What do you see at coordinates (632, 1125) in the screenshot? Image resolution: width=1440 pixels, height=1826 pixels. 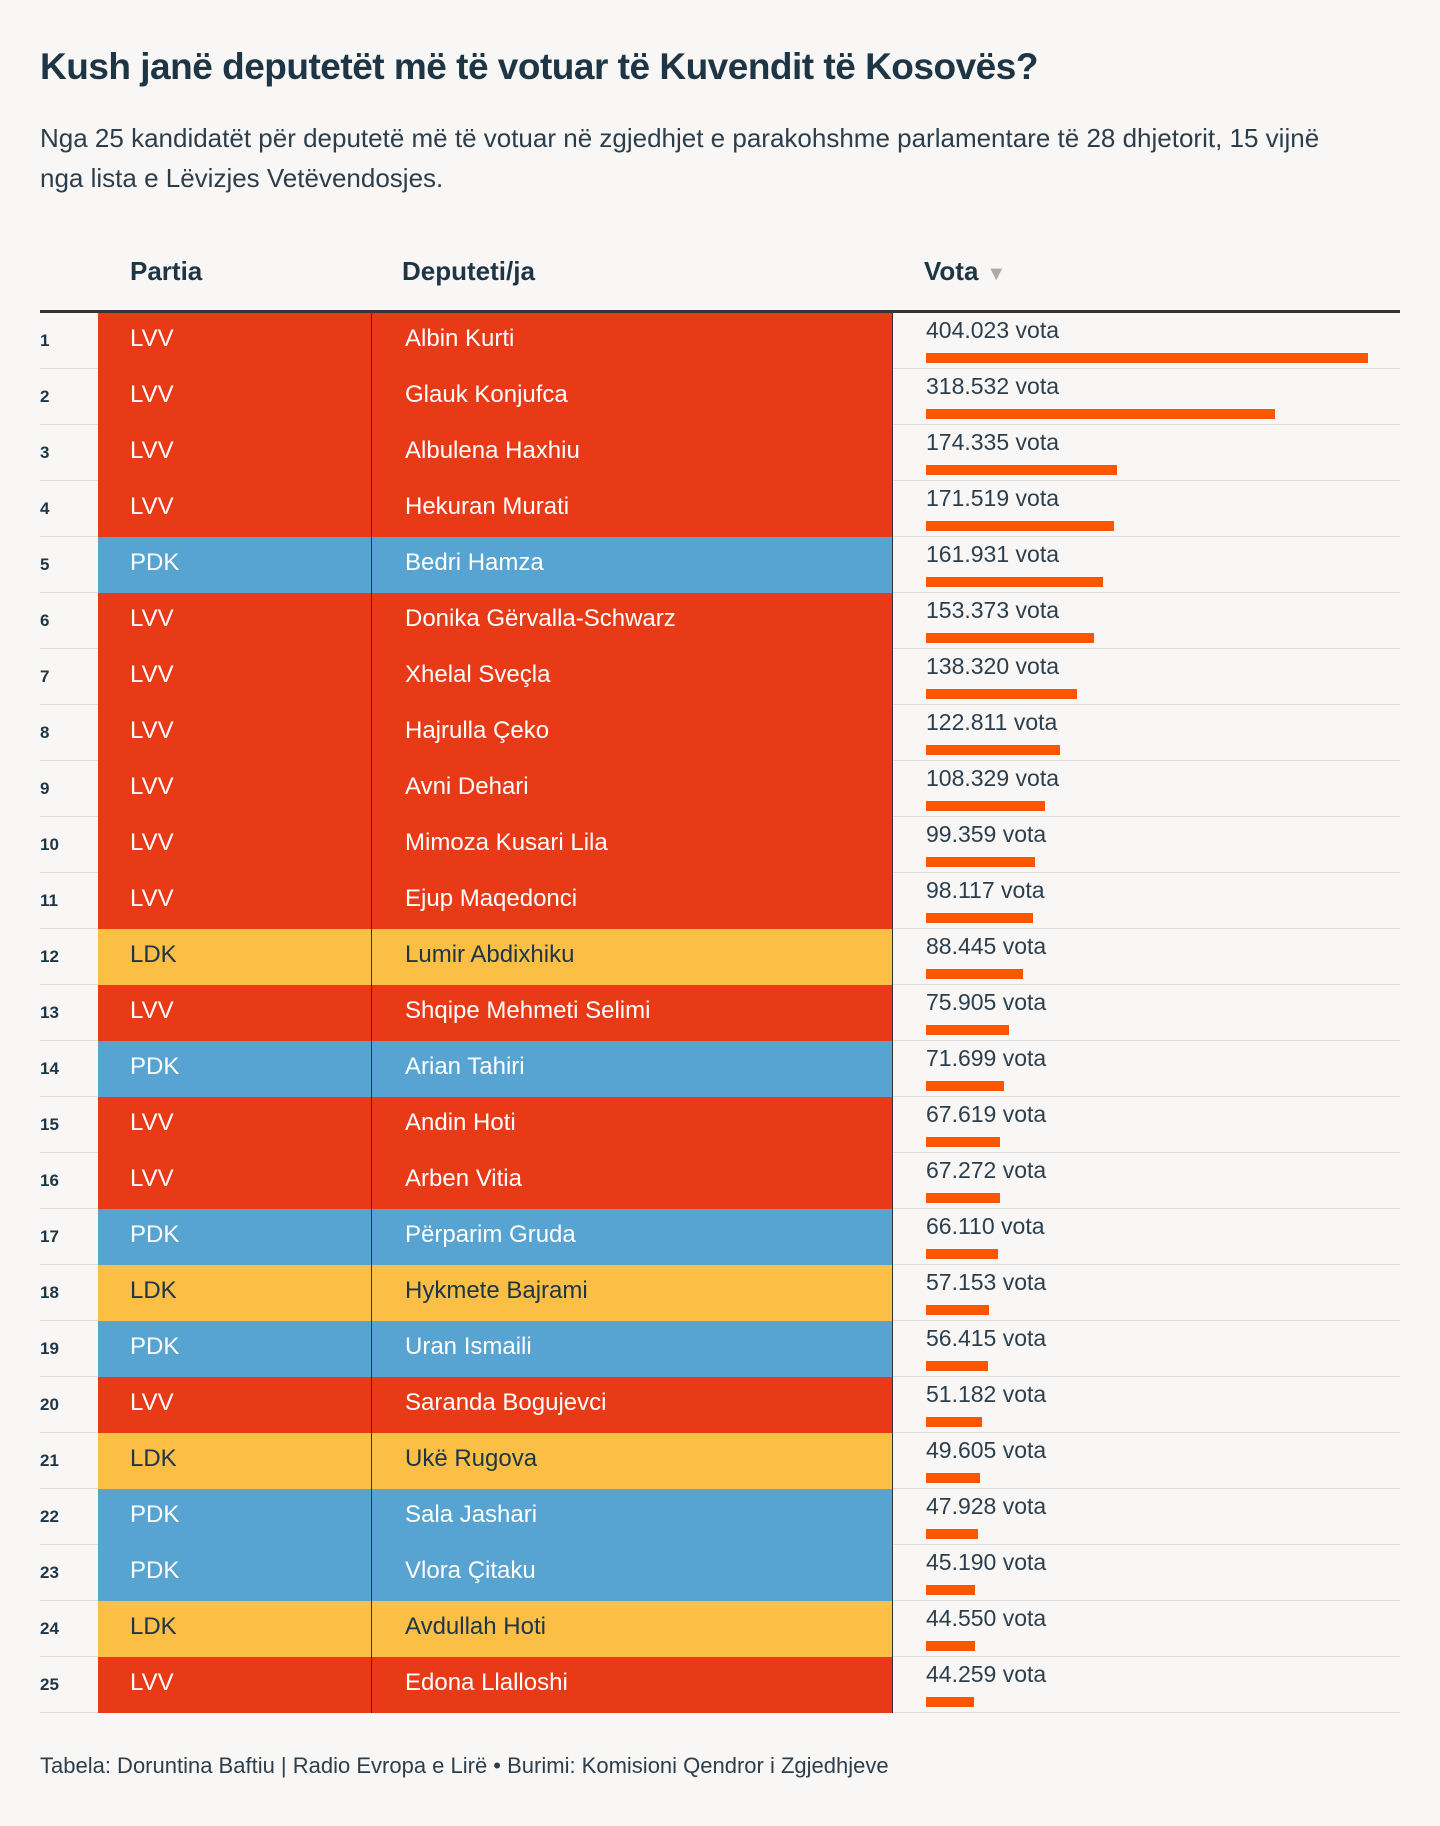 I see `deputy-name: Andin Hoti` at bounding box center [632, 1125].